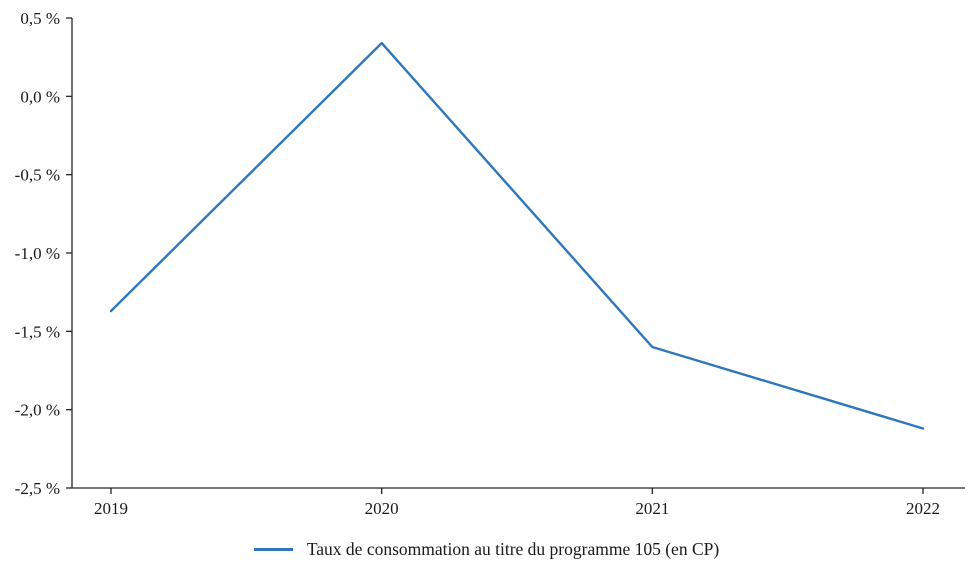 This screenshot has height=582, width=973. What do you see at coordinates (37, 410) in the screenshot?
I see `y-tick-label: -2,0 %` at bounding box center [37, 410].